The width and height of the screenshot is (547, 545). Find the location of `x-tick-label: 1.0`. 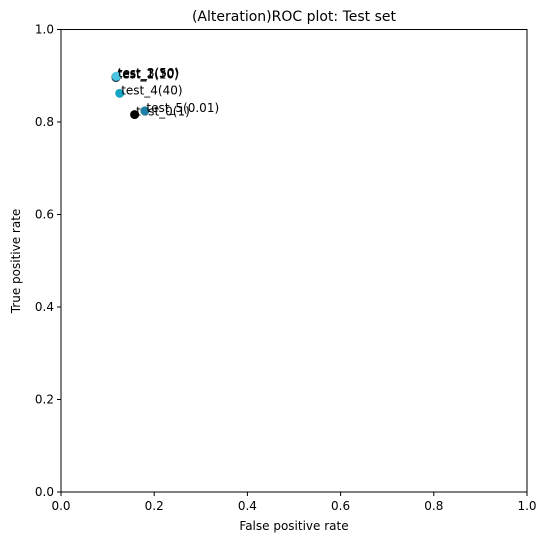

x-tick-label: 1.0 is located at coordinates (526, 506).